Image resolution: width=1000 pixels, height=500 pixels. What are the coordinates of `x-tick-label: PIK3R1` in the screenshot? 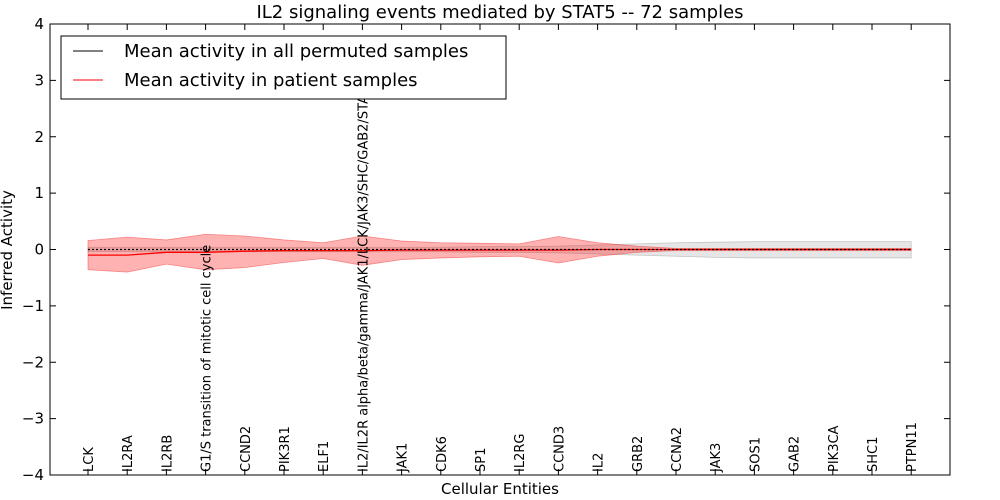 It's located at (285, 449).